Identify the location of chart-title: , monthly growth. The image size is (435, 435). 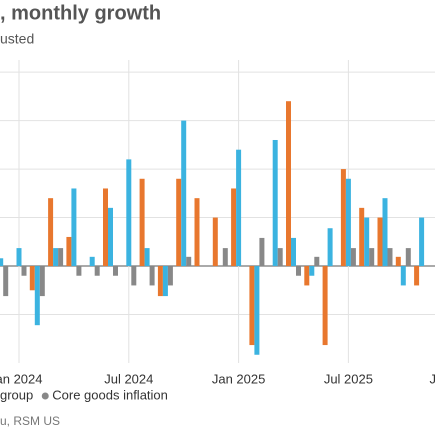
(80, 13).